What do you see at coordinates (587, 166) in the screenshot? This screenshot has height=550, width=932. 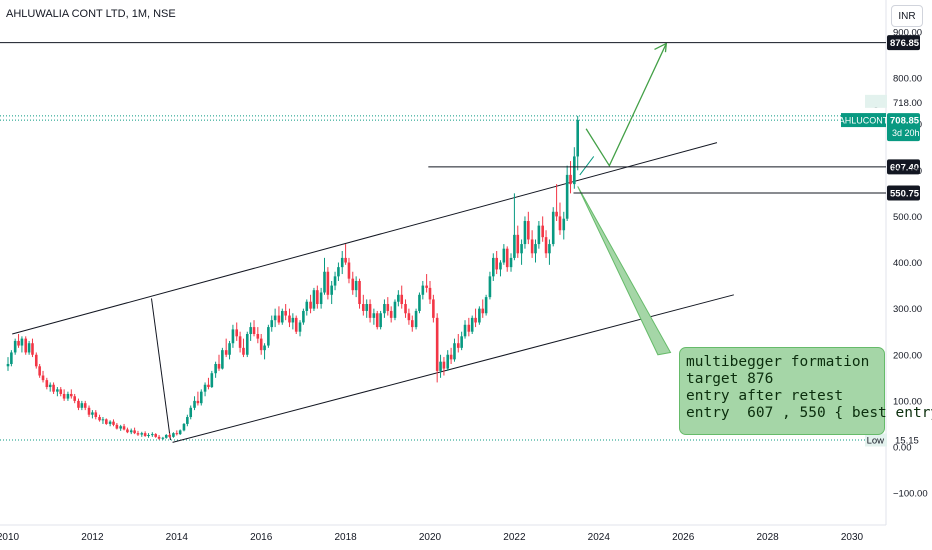 I see `retest-pointer` at bounding box center [587, 166].